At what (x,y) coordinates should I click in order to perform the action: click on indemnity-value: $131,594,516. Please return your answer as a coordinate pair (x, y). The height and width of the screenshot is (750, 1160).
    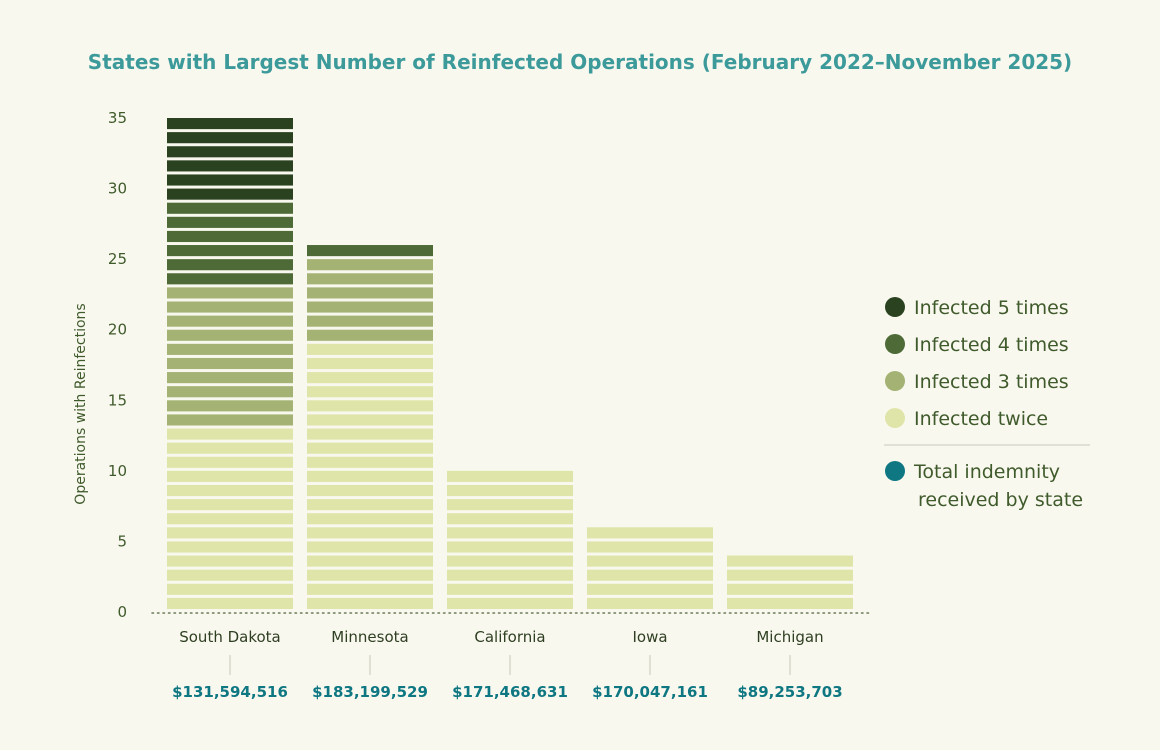
    Looking at the image, I should click on (230, 692).